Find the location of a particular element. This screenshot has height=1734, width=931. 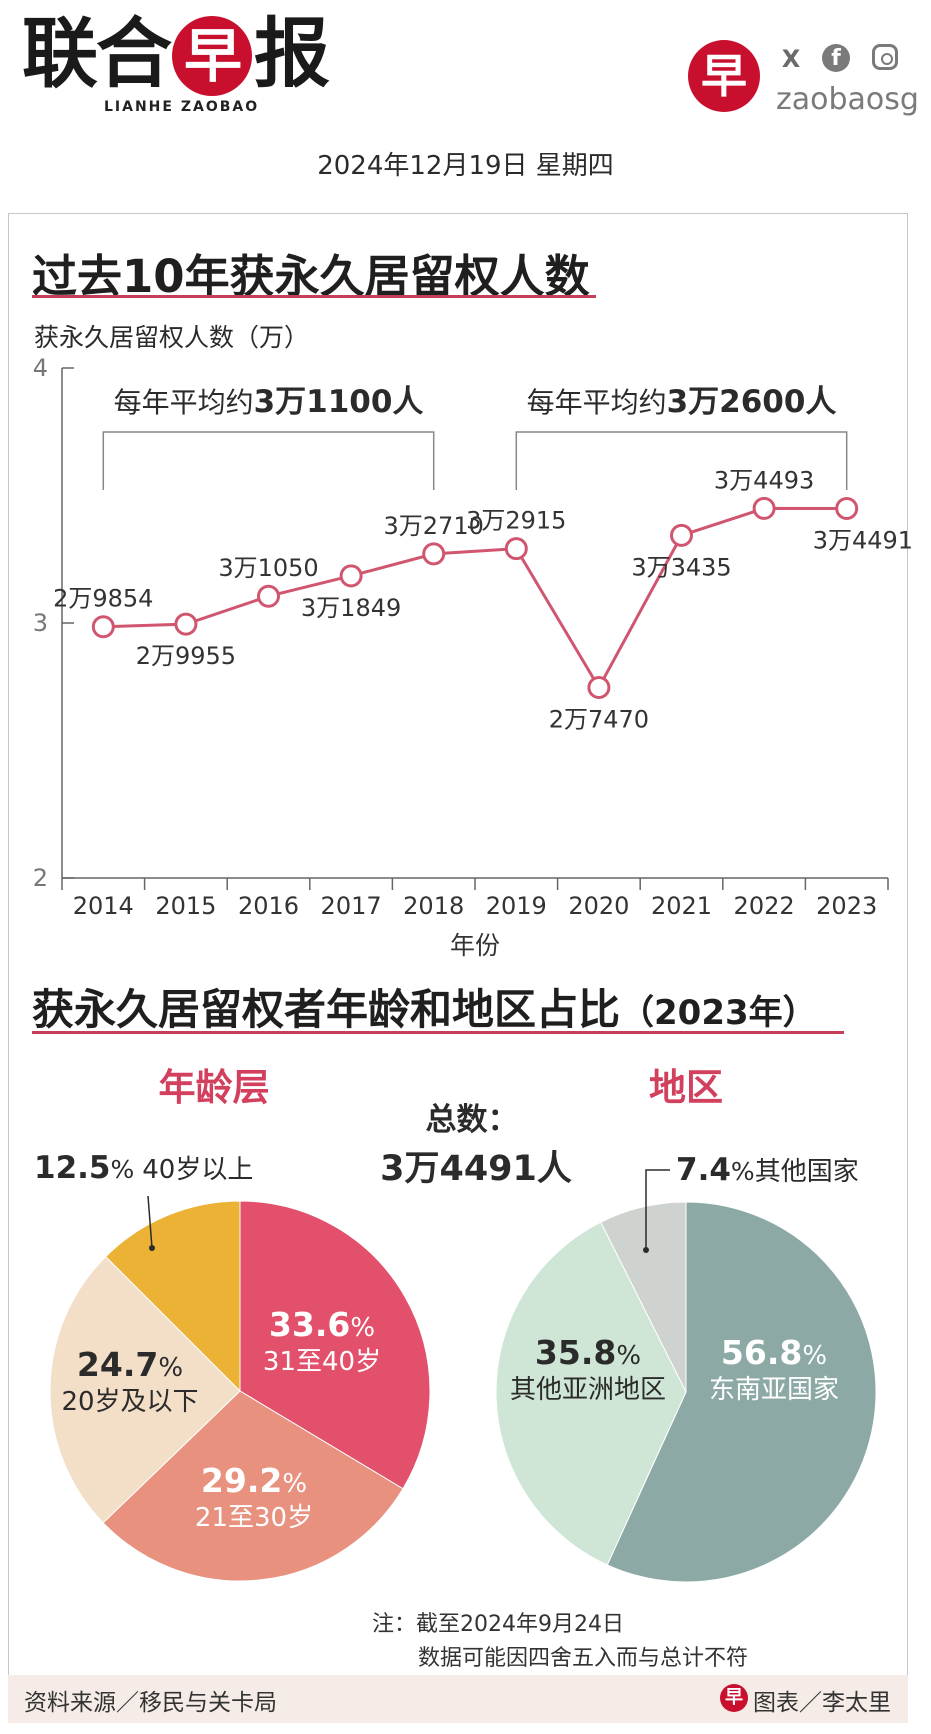

logo: 联合早报 is located at coordinates (176, 56).